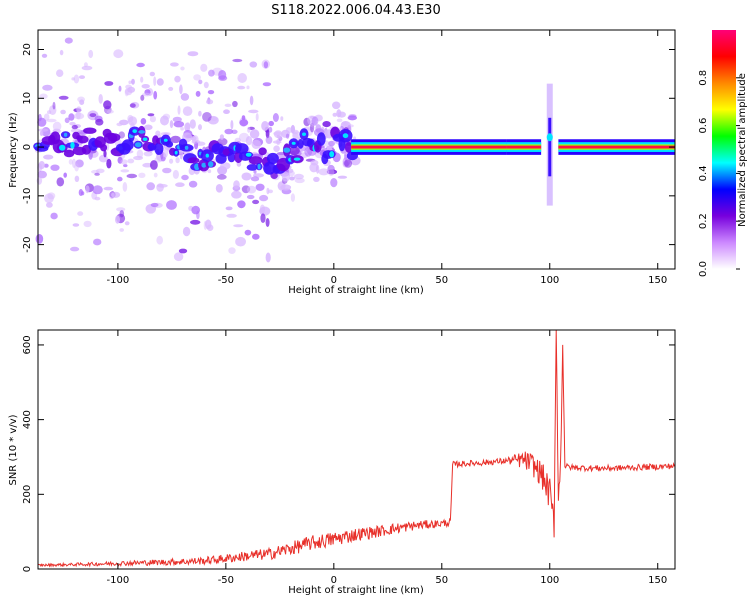 Image resolution: width=750 pixels, height=600 pixels. Describe the element at coordinates (118, 280) in the screenshot. I see `x-tick-label: -100` at that location.